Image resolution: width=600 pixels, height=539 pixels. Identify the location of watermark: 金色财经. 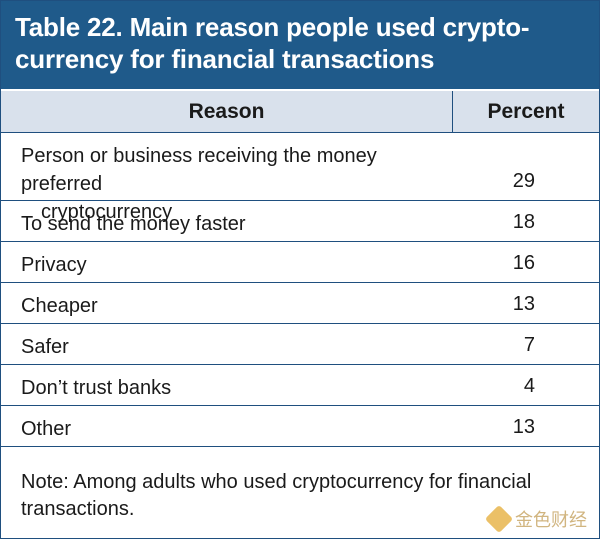
(535, 519).